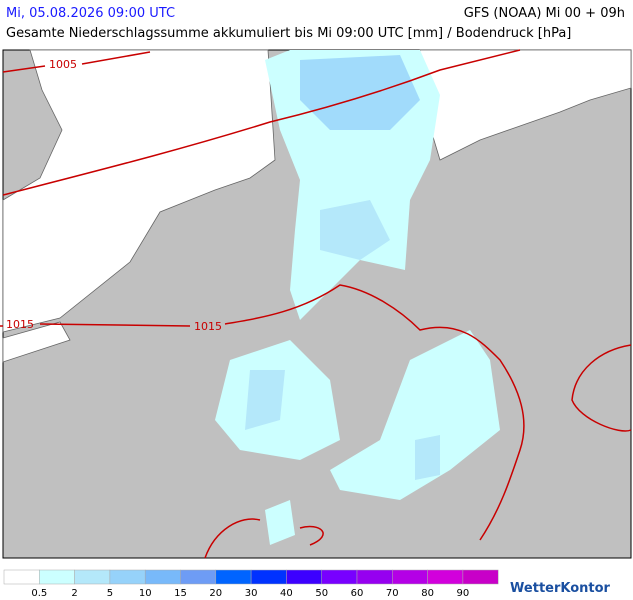  What do you see at coordinates (63, 64) in the screenshot?
I see `isobar-label: 1005` at bounding box center [63, 64].